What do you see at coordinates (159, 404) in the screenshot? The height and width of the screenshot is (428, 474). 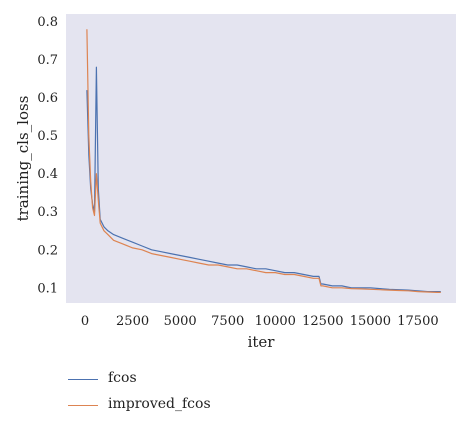 I see `legend-label-improved-fcos: improved_fcos` at bounding box center [159, 404].